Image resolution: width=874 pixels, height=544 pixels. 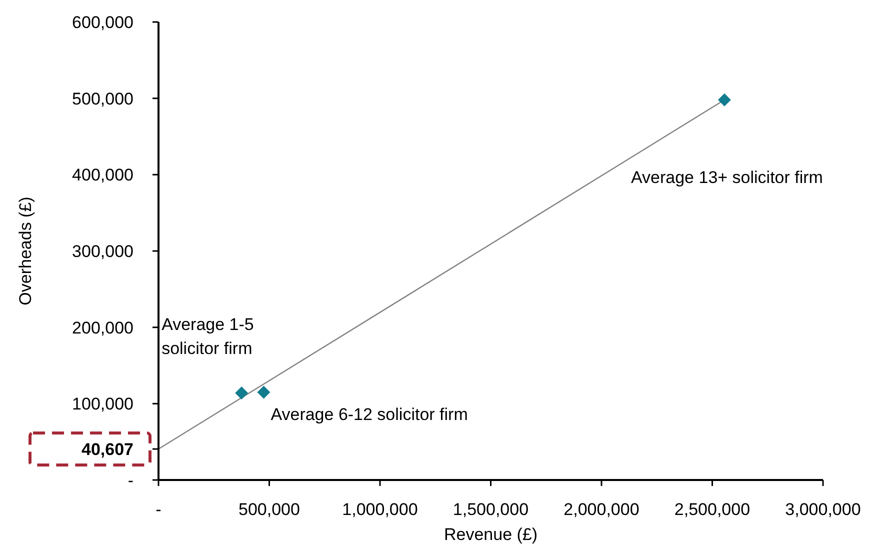 I want to click on annotation: Average 1-5 solicitor firm, so click(x=208, y=336).